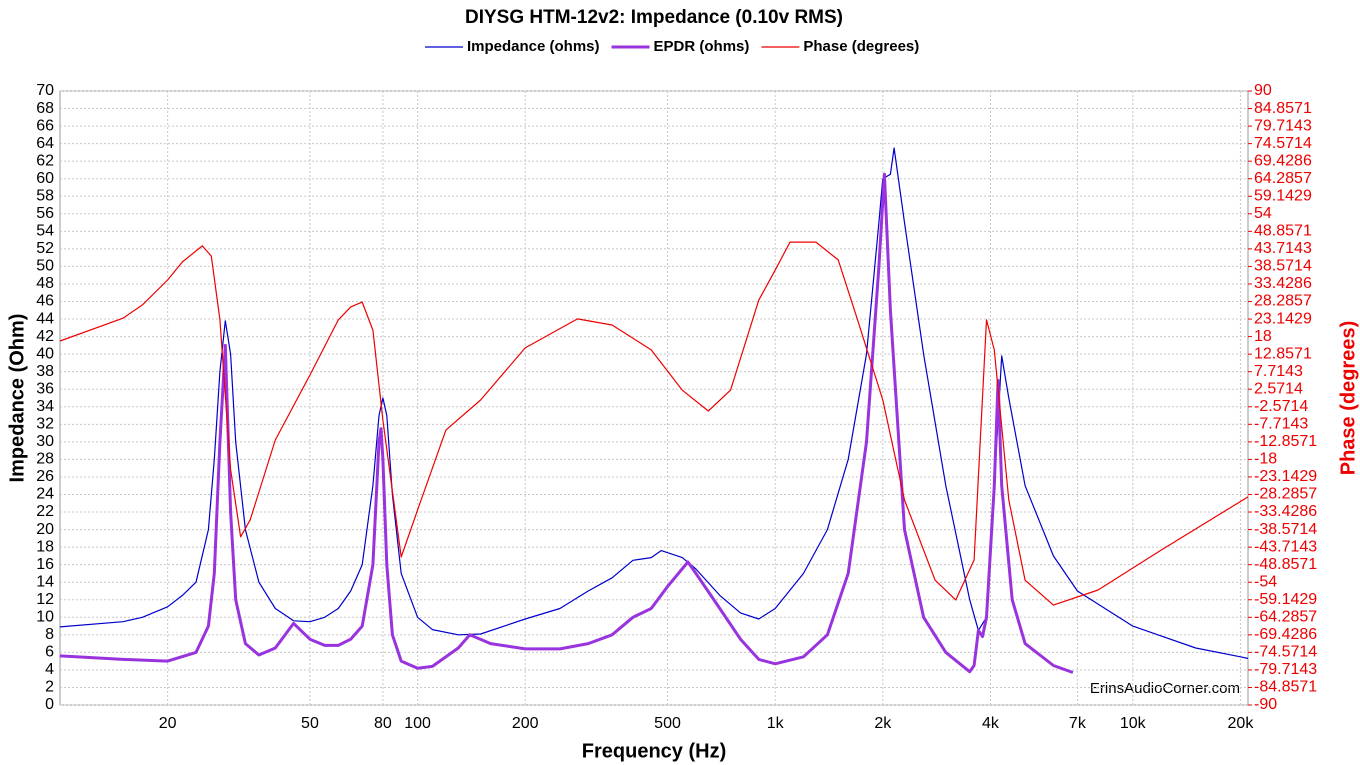  Describe the element at coordinates (1285, 546) in the screenshot. I see `y2-tick-label: -43.7143` at that location.